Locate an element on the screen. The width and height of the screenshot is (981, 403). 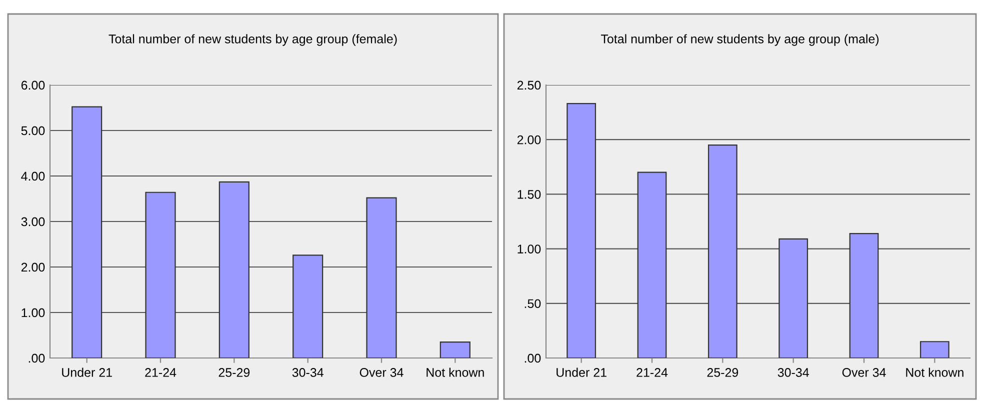
y-tick-label: 5.00 is located at coordinates (33, 131).